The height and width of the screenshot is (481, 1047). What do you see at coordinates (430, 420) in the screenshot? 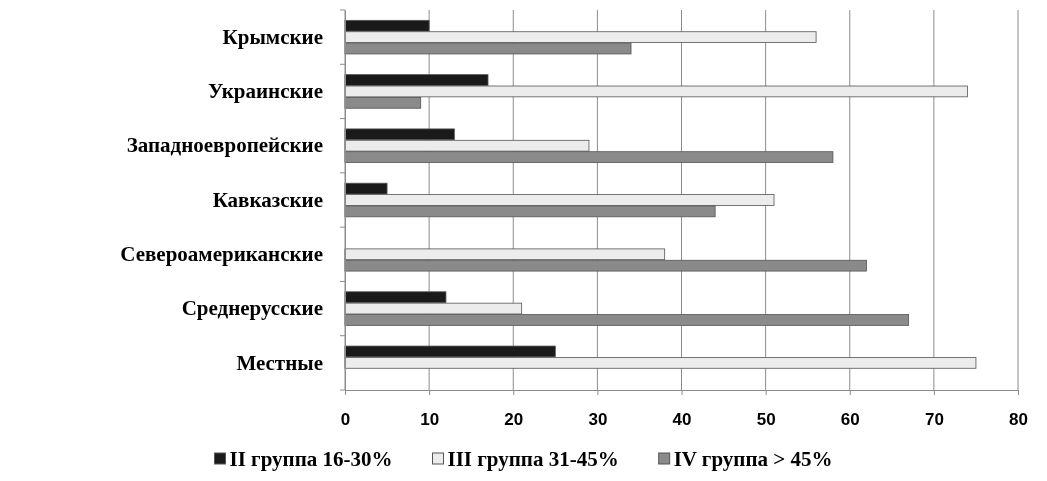
I see `x-tick-label: 10` at bounding box center [430, 420].